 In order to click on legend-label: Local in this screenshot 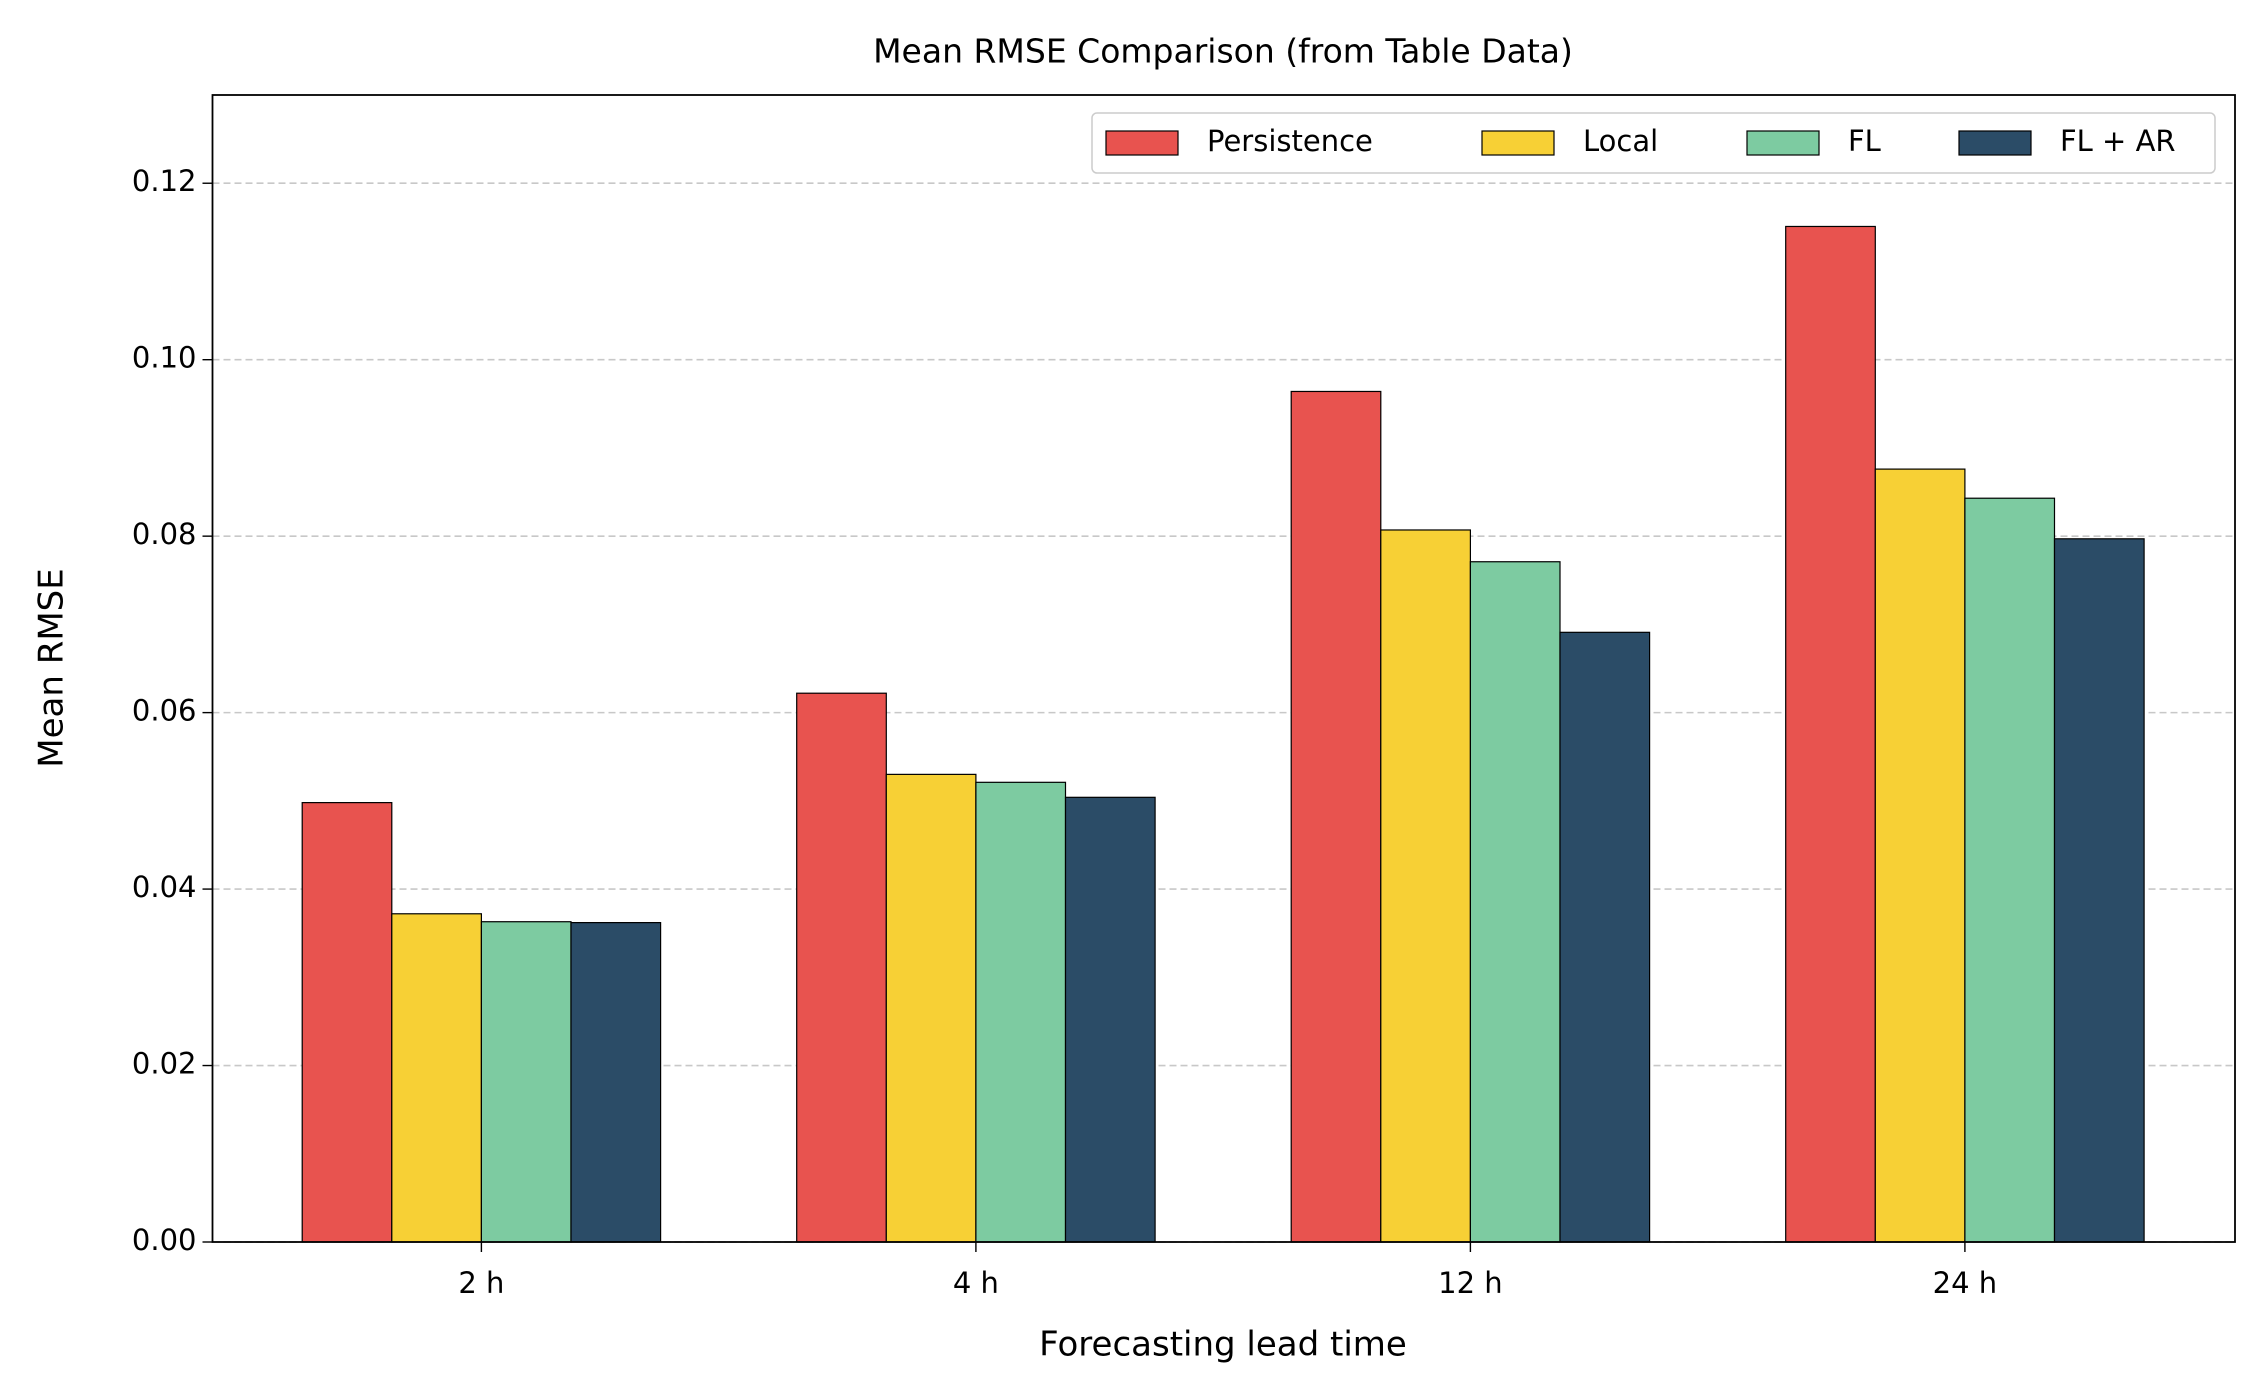, I will do `click(1620, 141)`.